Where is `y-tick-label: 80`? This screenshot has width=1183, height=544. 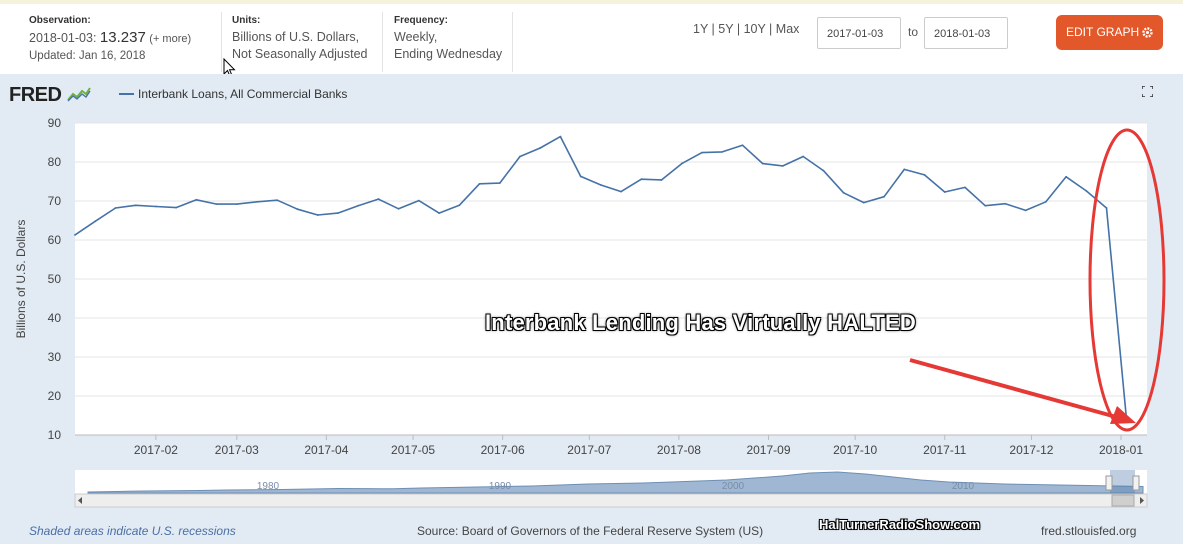
y-tick-label: 80 is located at coordinates (55, 162).